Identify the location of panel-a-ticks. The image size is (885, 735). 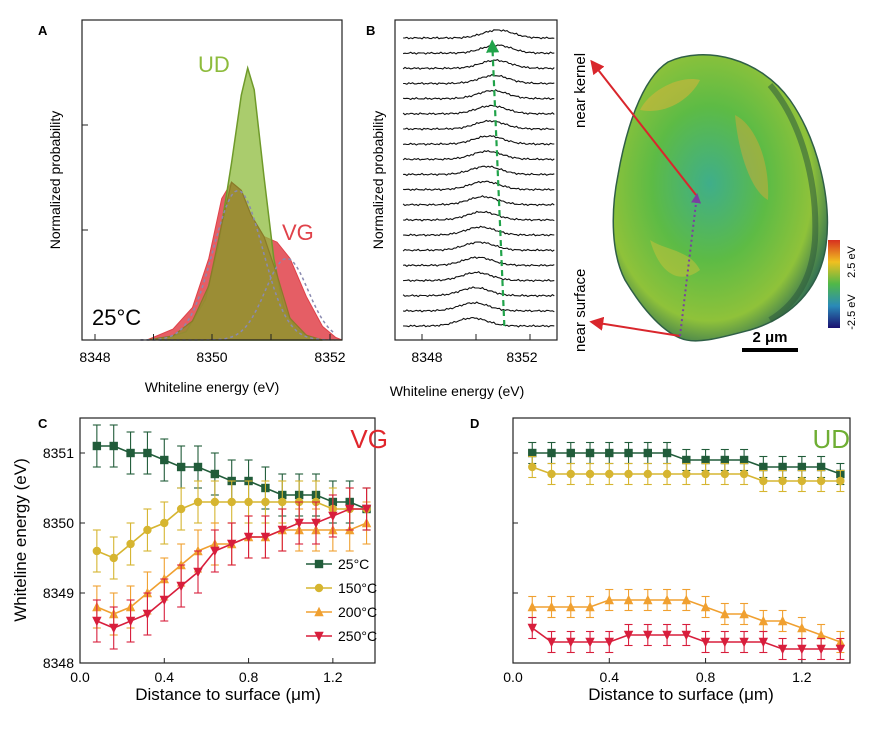
(206, 232).